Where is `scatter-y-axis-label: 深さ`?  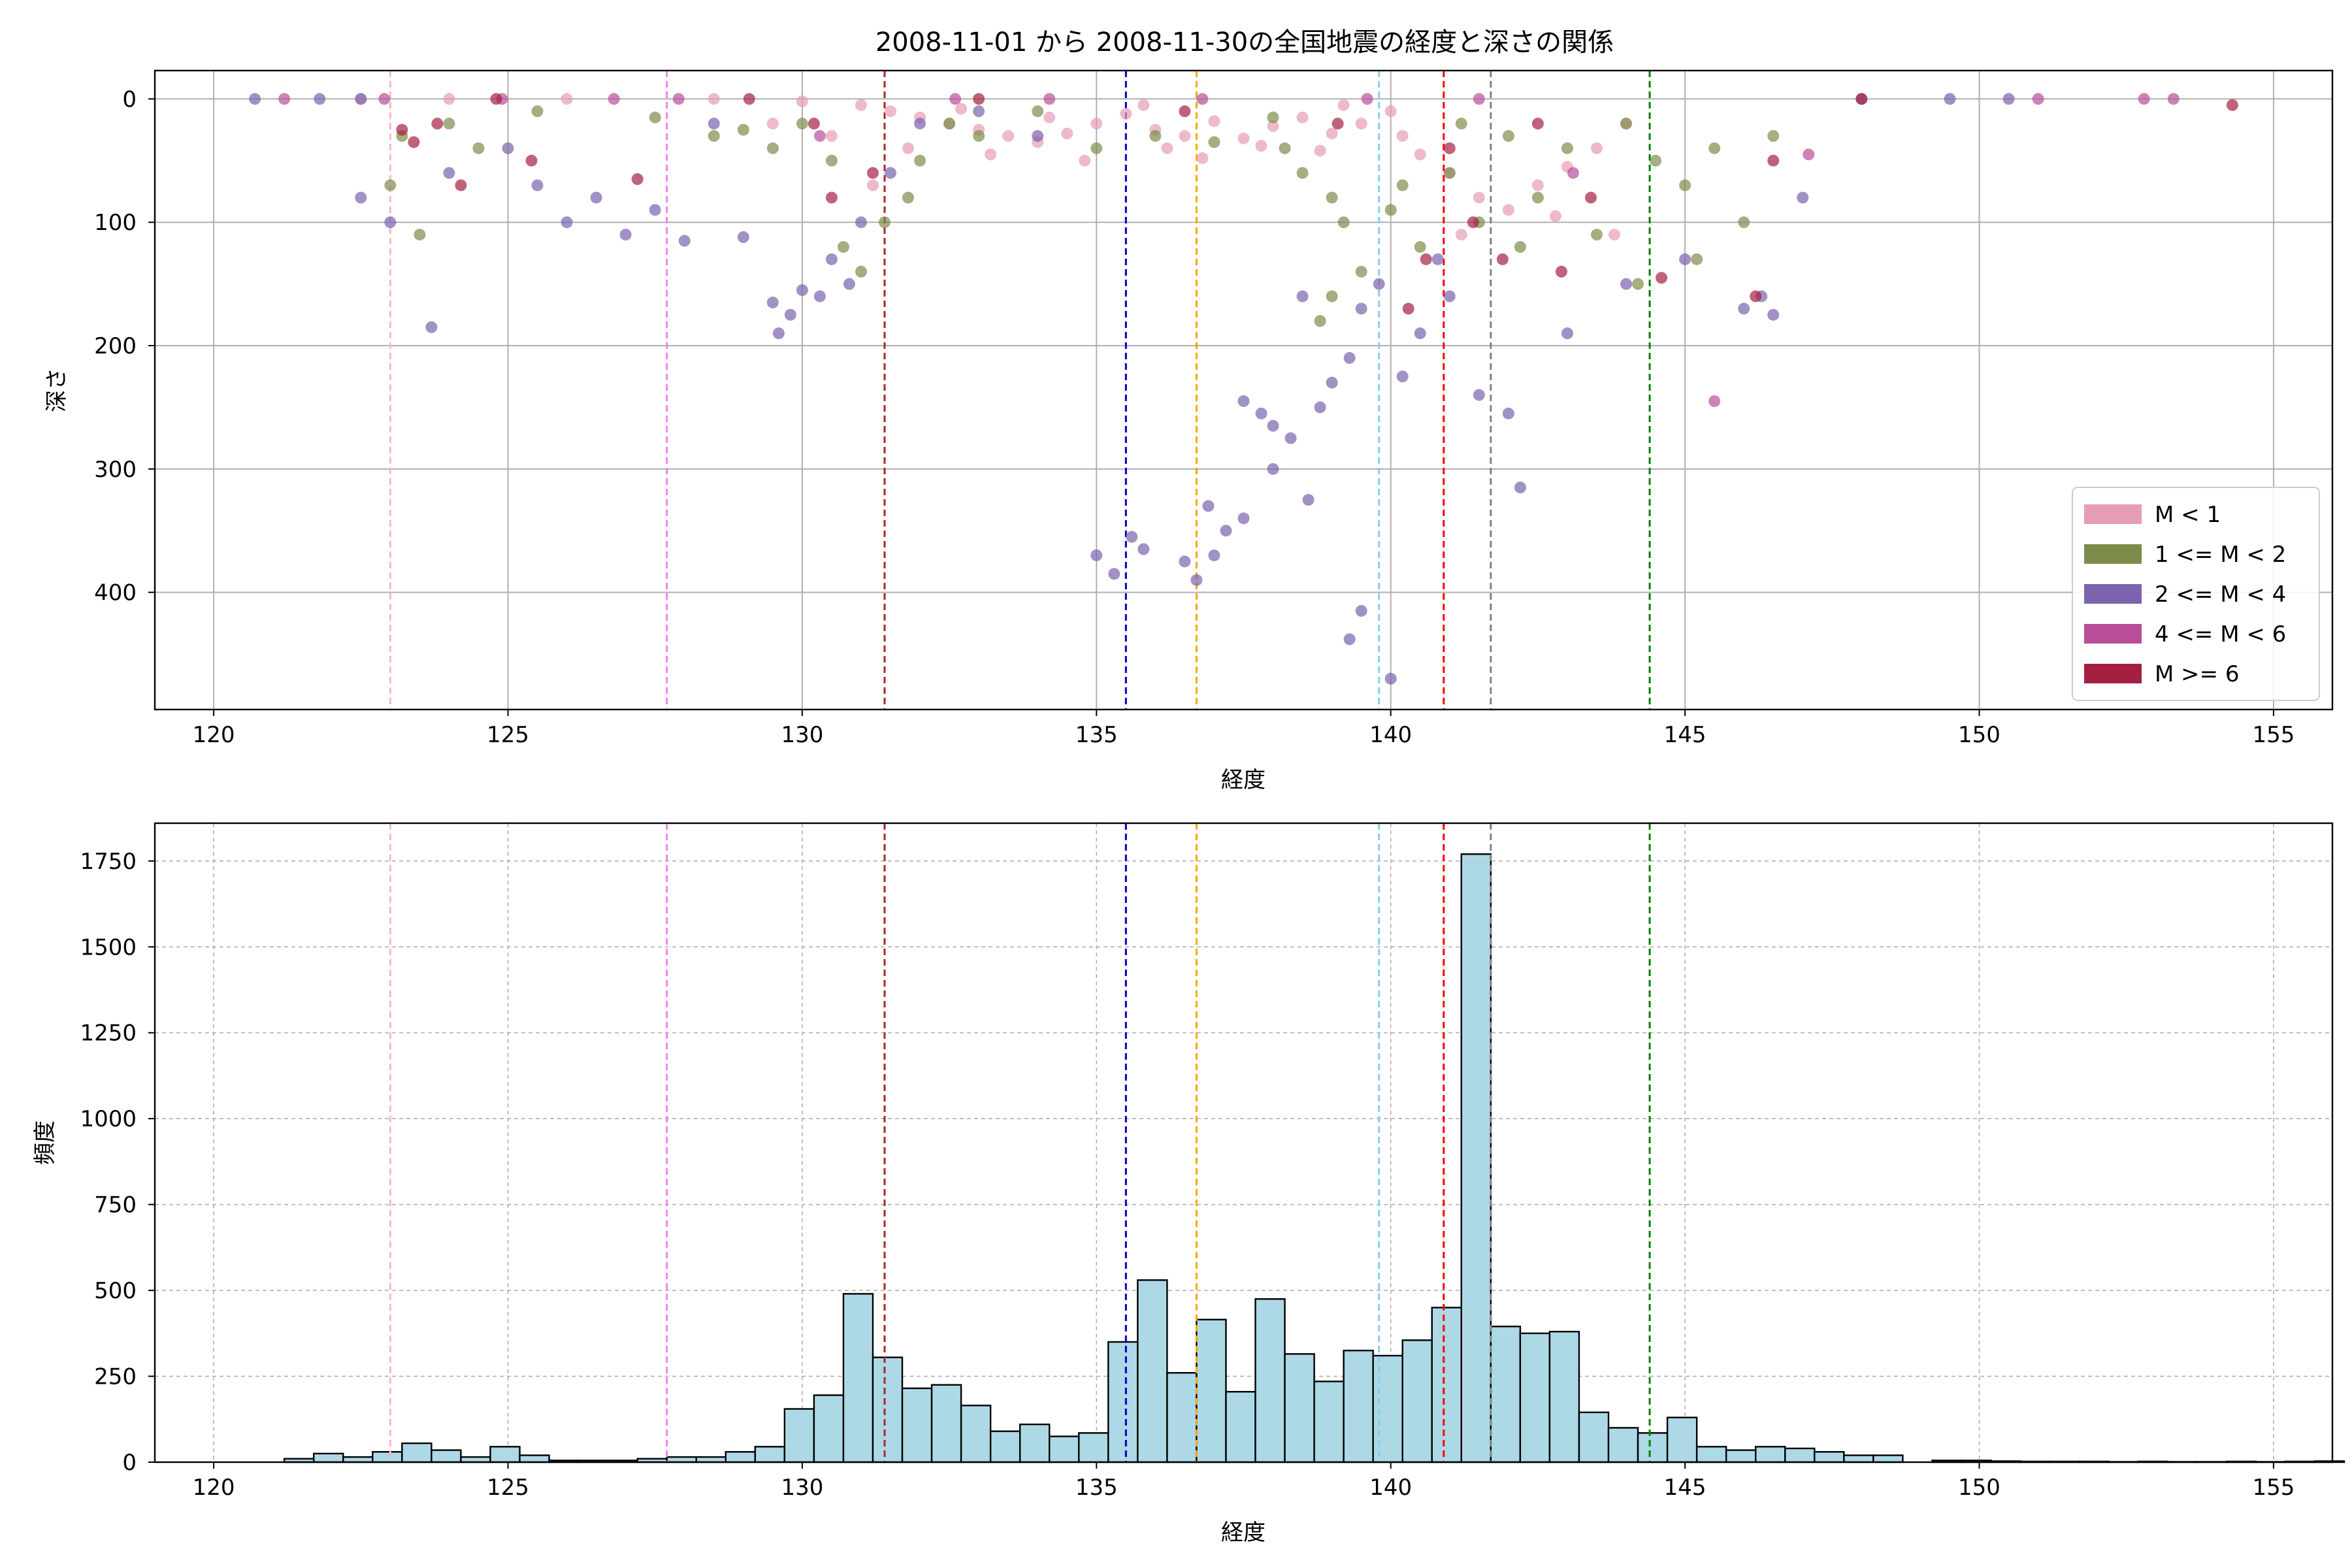 scatter-y-axis-label: 深さ is located at coordinates (57, 390).